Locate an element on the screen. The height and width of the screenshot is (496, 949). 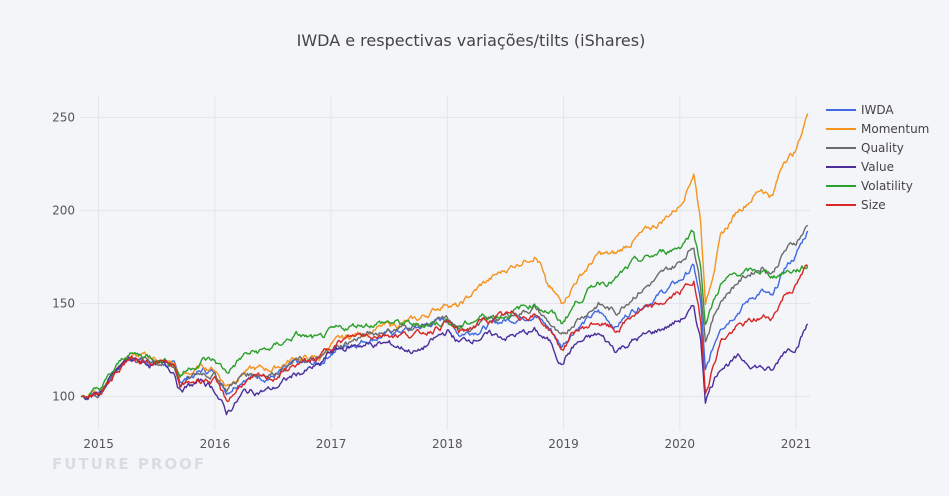
y-axis-tick-labels: 100 150 200 250 is located at coordinates (63, 256).